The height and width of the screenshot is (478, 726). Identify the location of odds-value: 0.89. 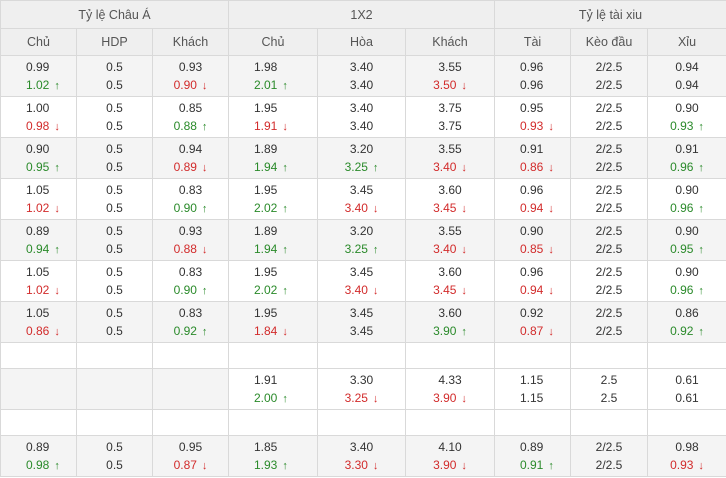
(532, 447).